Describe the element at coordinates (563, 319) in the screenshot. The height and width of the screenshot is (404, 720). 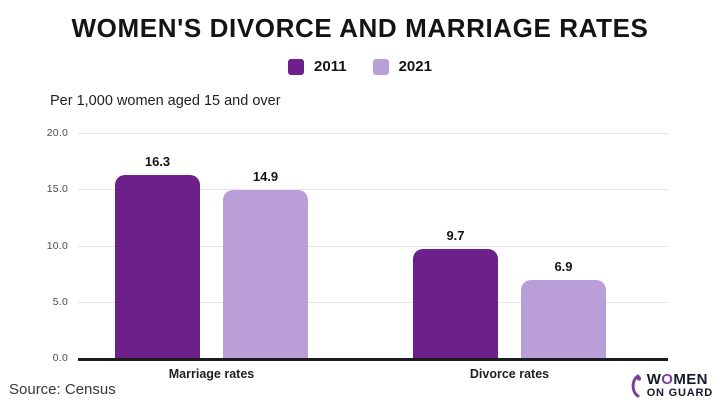
I see `bar-2021-divorce-rates` at that location.